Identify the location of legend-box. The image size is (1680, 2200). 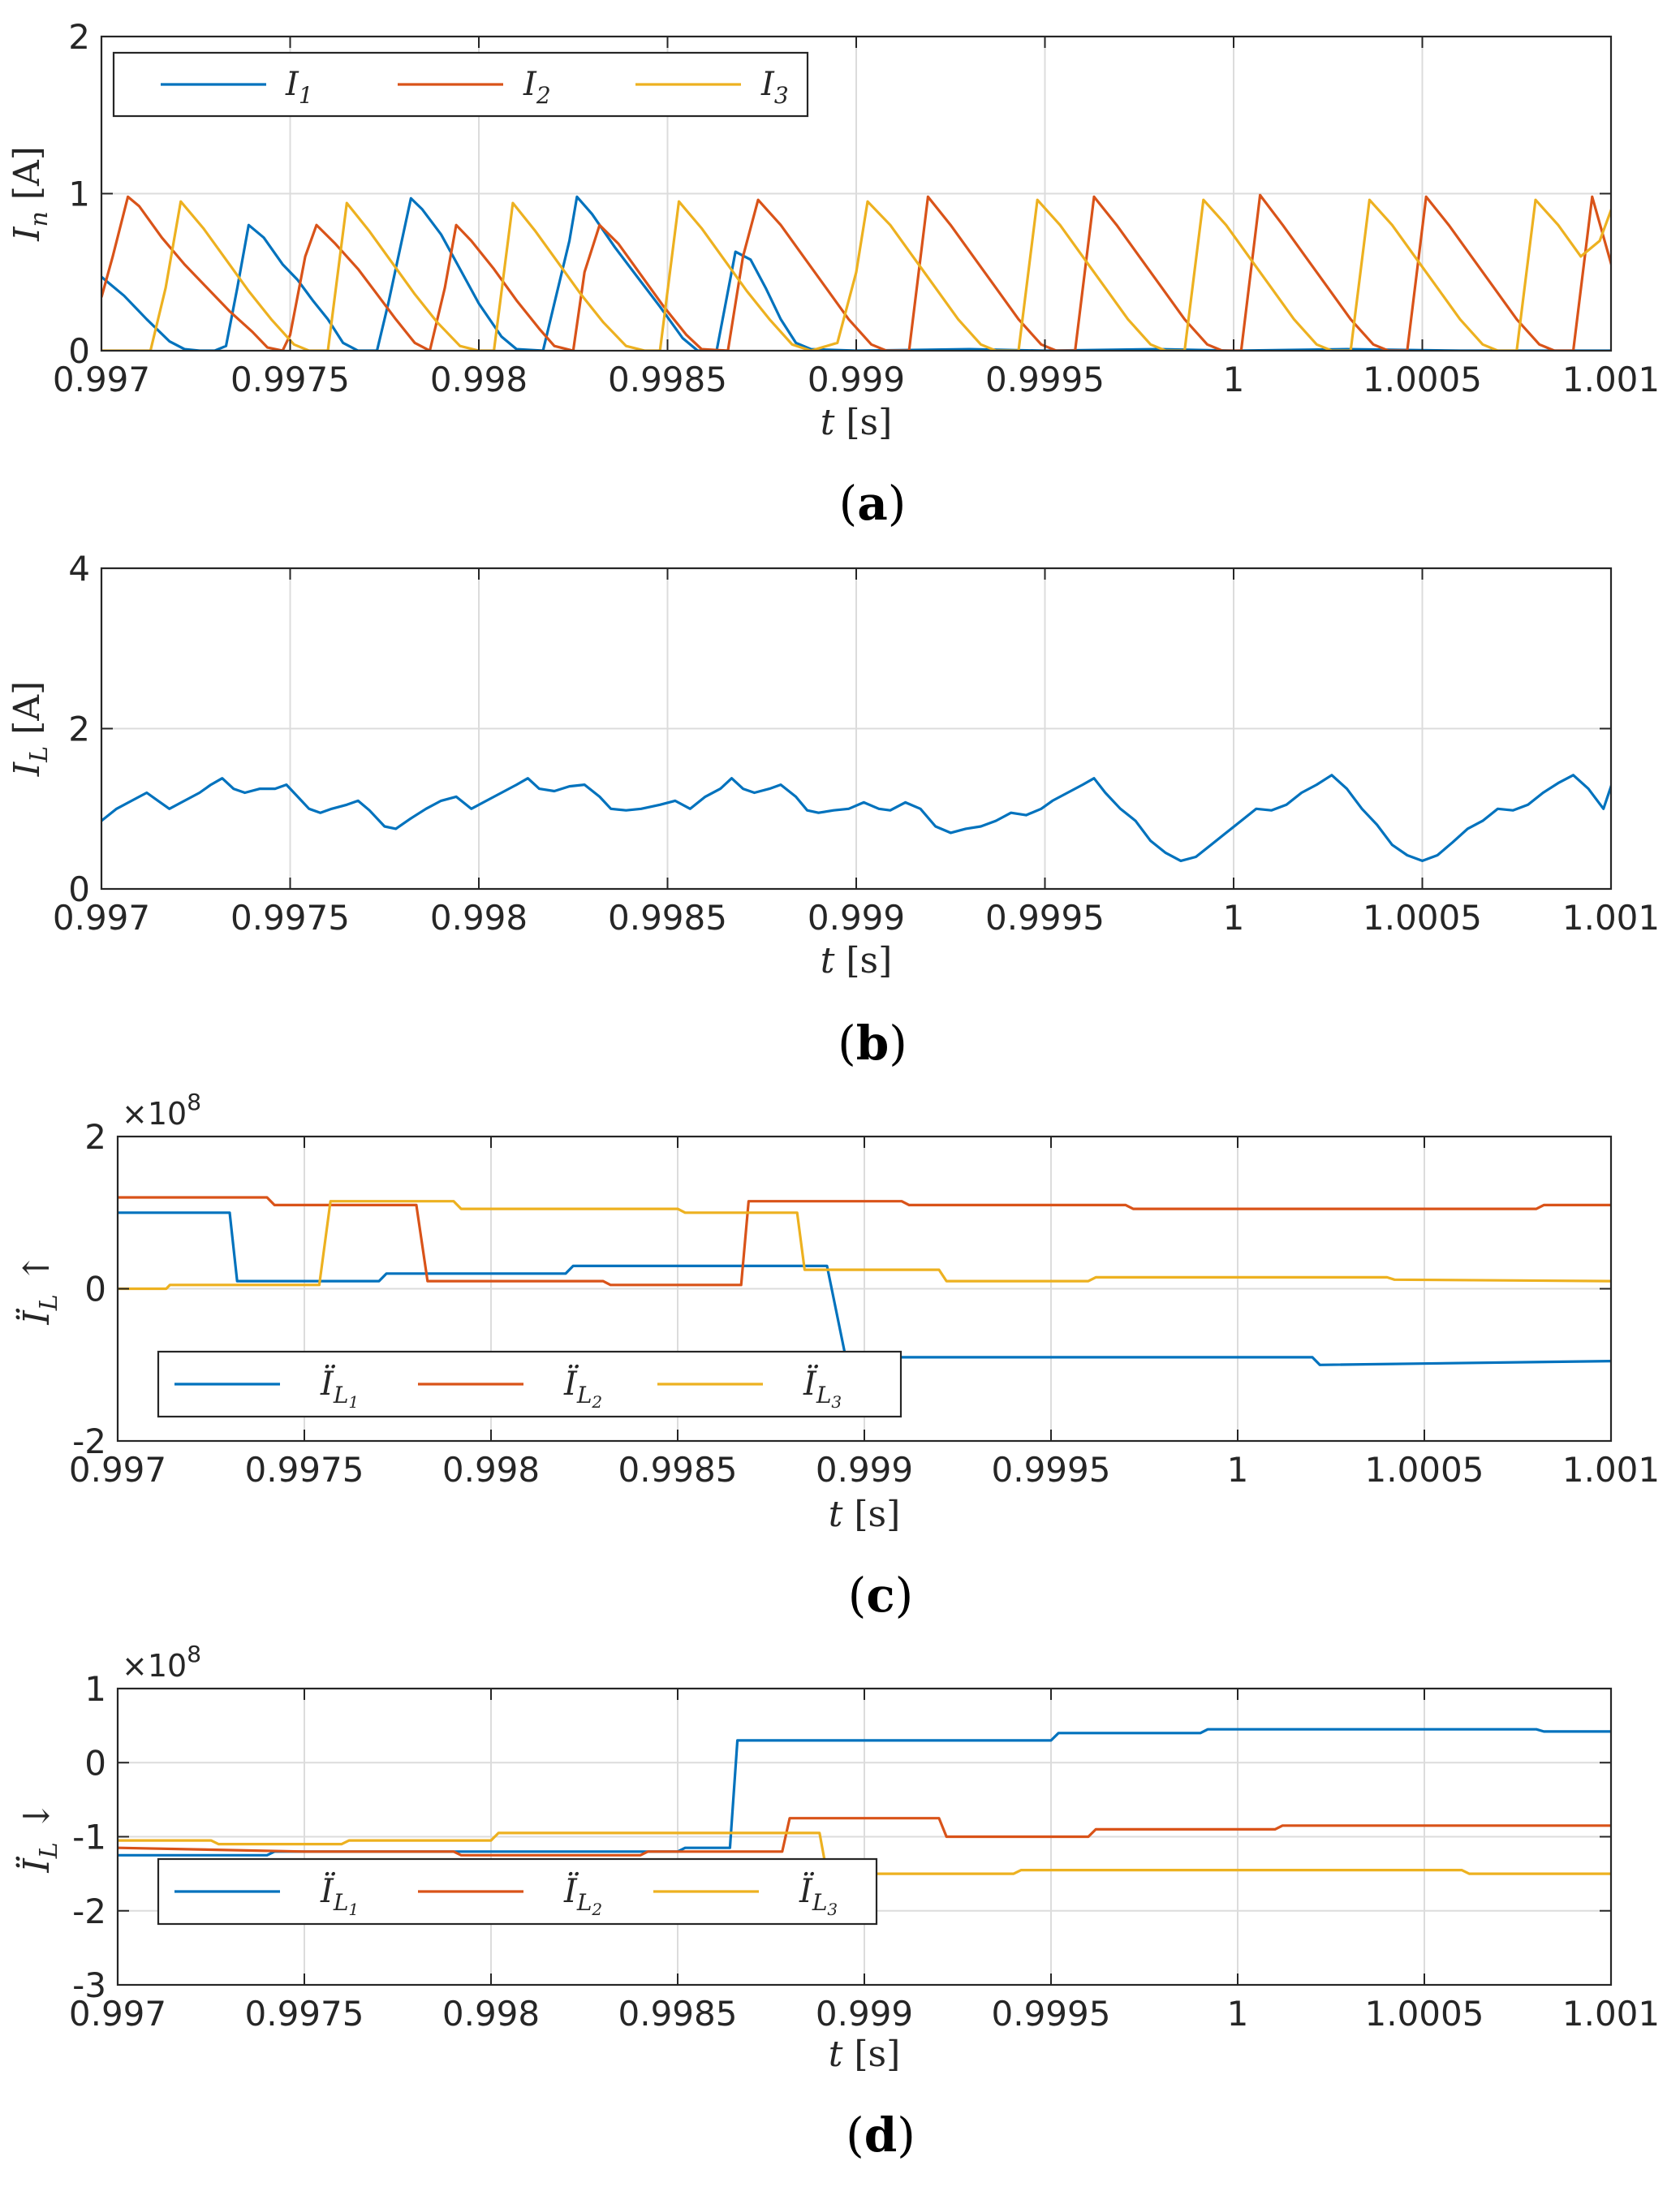
(530, 1384).